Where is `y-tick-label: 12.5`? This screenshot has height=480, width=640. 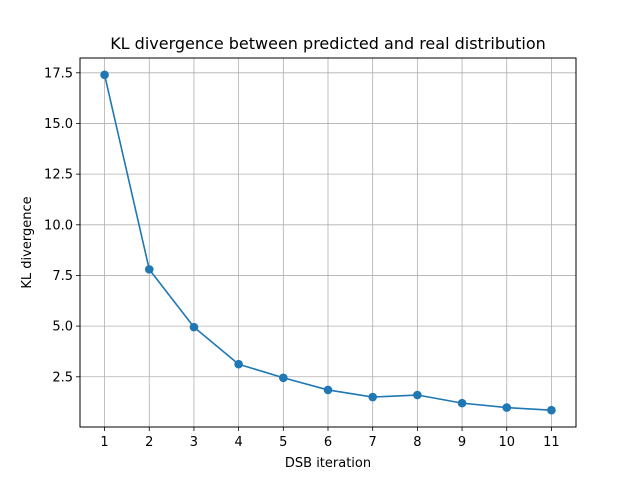 y-tick-label: 12.5 is located at coordinates (58, 175).